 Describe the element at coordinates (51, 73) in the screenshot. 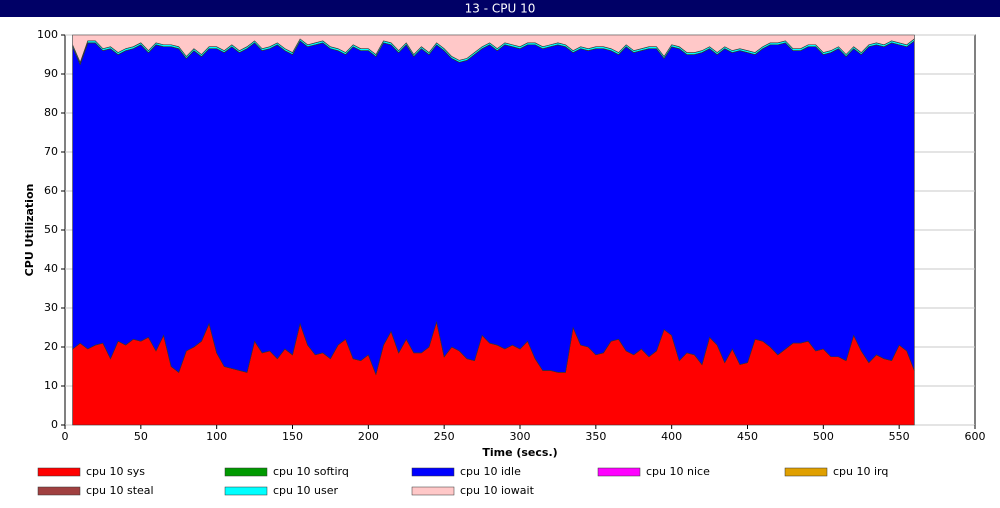

I see `y-tick-label: 90` at that location.